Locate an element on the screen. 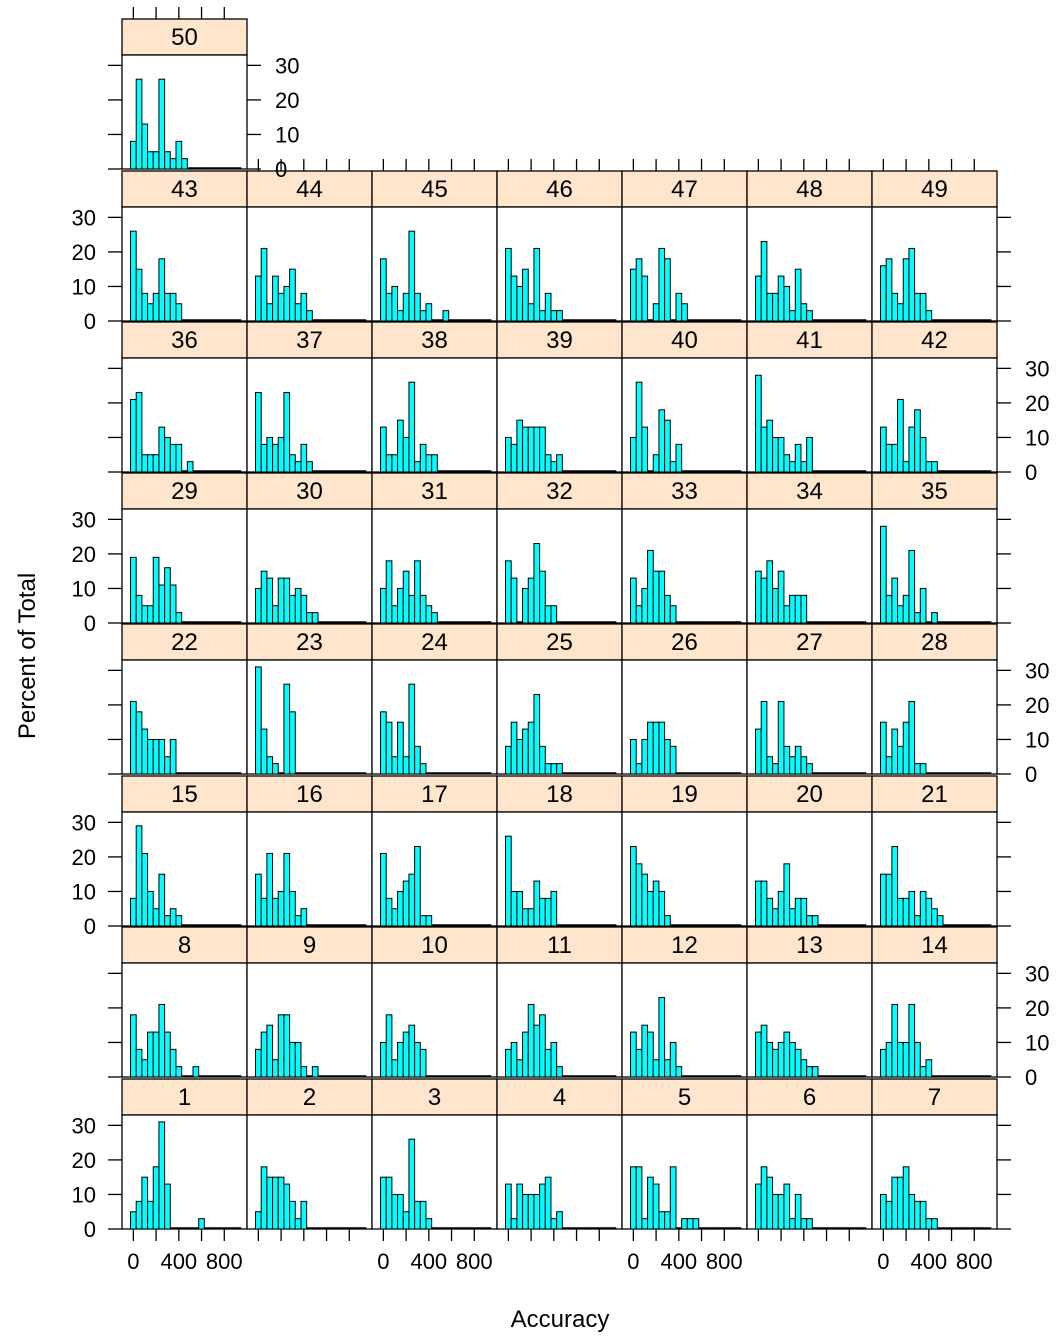 The image size is (1061, 1337). strip-label: 33 is located at coordinates (684, 491).